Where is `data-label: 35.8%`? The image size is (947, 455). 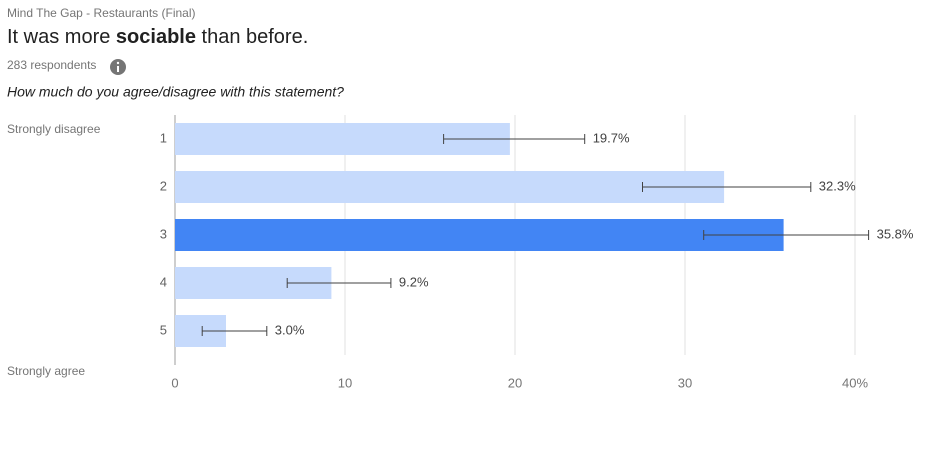 data-label: 35.8% is located at coordinates (895, 233).